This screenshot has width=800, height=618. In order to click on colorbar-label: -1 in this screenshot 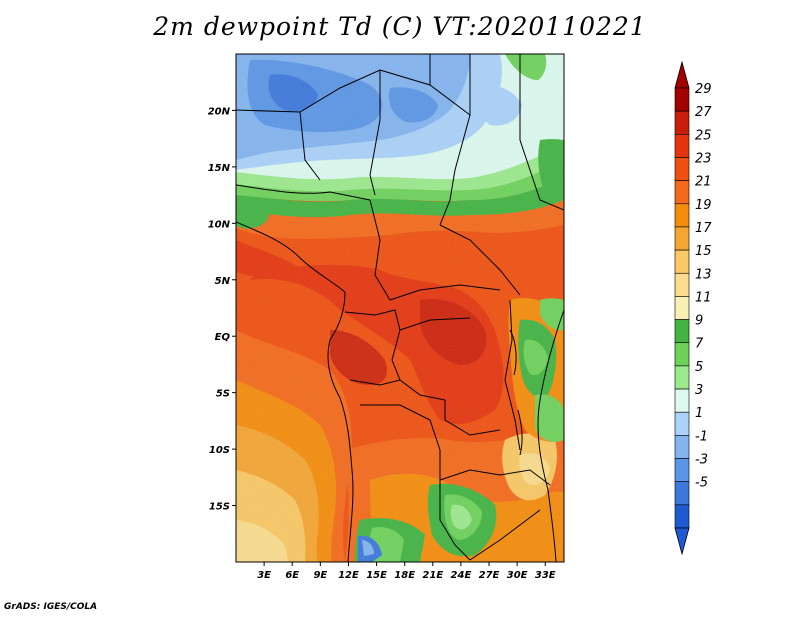, I will do `click(701, 436)`.